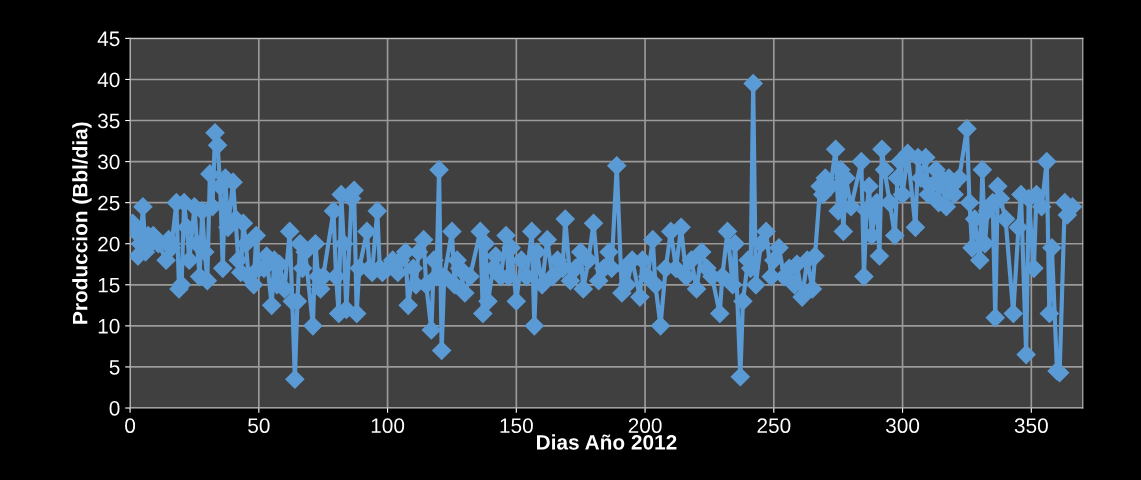 Image resolution: width=1141 pixels, height=480 pixels. I want to click on x-tick-label: 300, so click(902, 426).